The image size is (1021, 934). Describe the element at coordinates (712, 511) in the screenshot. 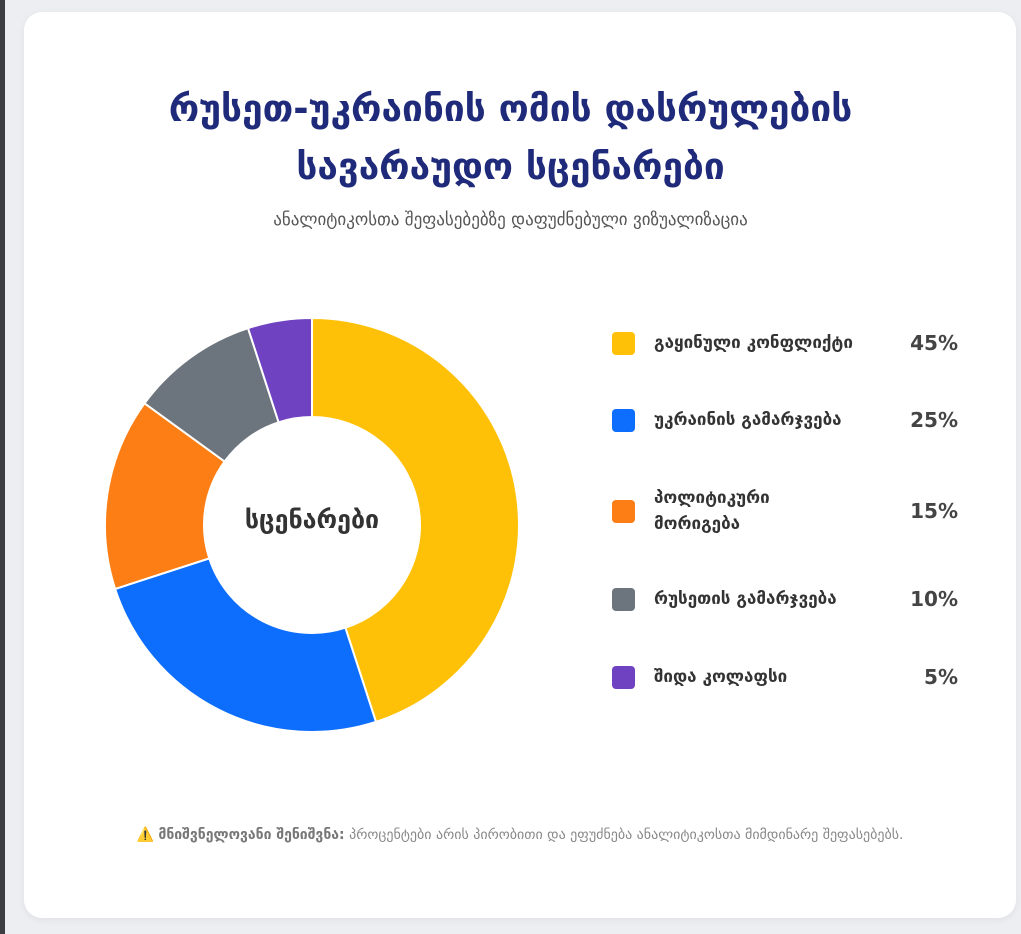

I see `legend-label: პოლიტიკური მორიგება` at that location.